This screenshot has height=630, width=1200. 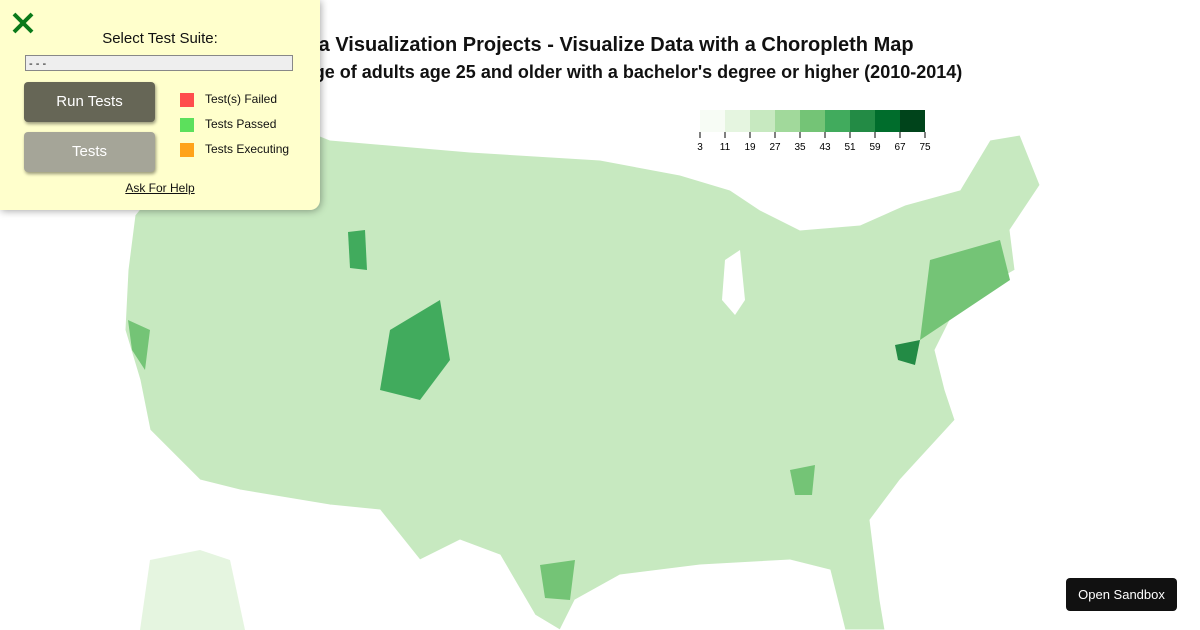 What do you see at coordinates (900, 147) in the screenshot?
I see `legend-tick-label: 67` at bounding box center [900, 147].